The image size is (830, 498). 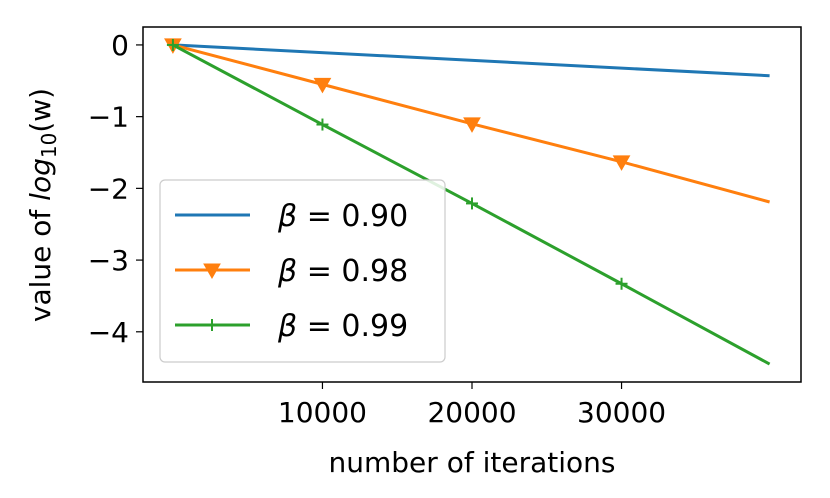 I want to click on legend: β = 0.90 β = 0.98 β = 0.99, so click(x=302, y=271).